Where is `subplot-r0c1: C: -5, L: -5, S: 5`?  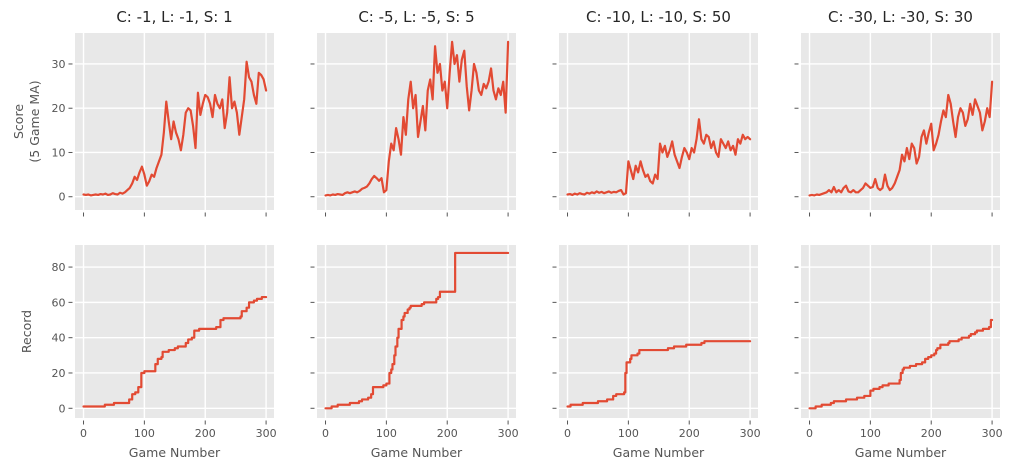
subplot-r0c1: C: -5, L: -5, S: 5 is located at coordinates (413, 112).